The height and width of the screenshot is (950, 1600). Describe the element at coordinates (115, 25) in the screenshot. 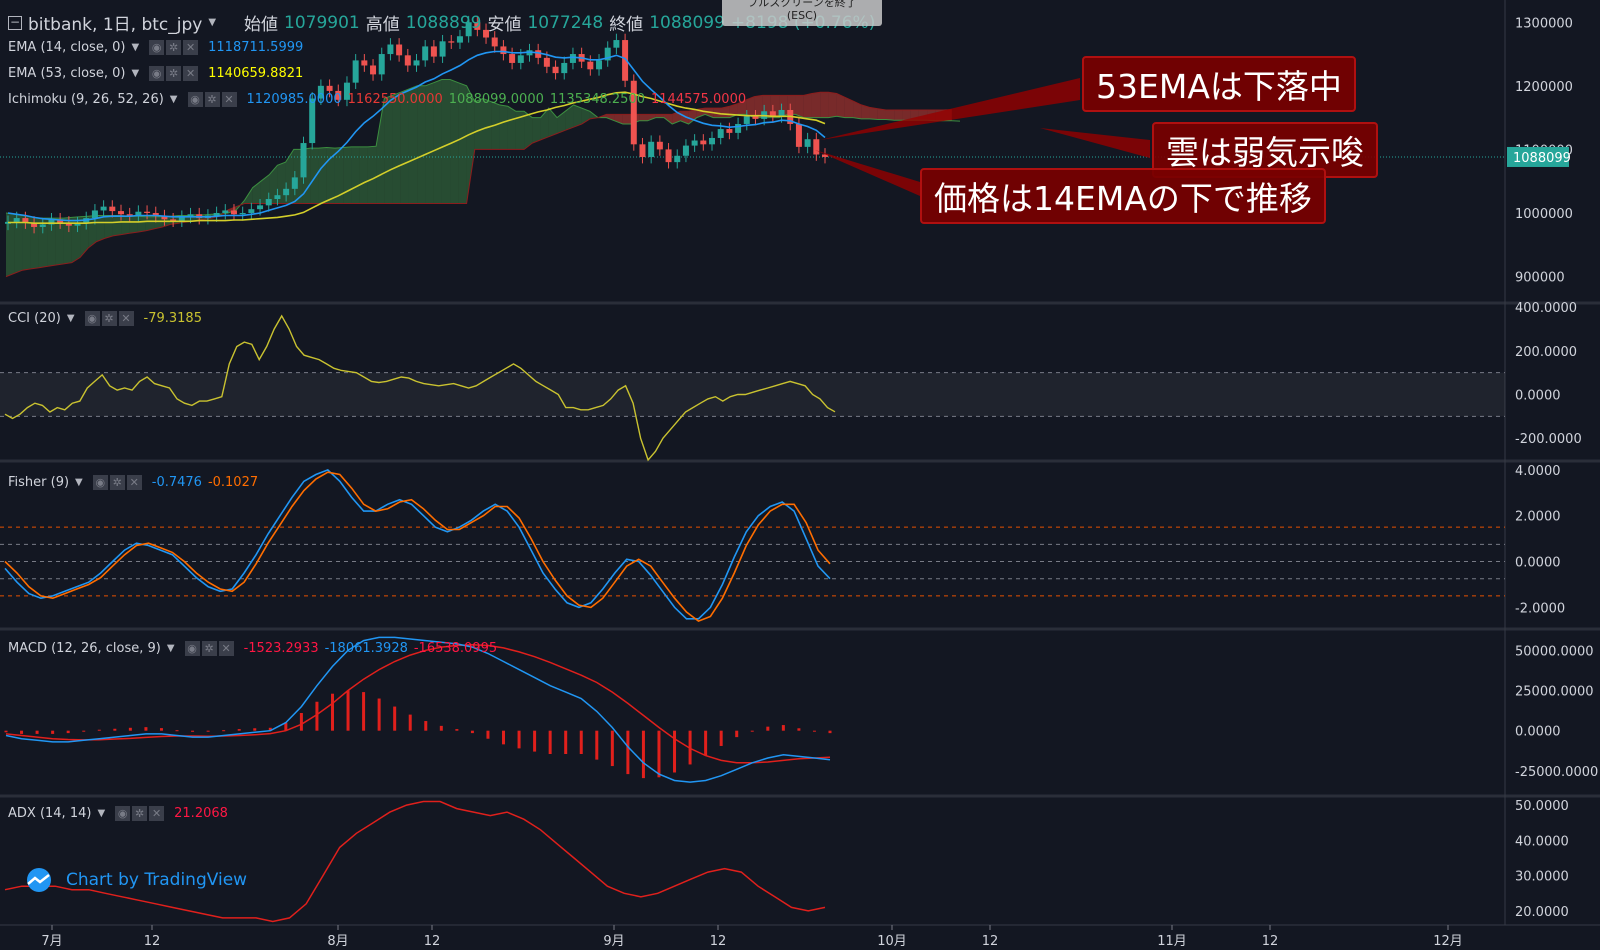

I see `symbol-title: bitbank, 1日, btc_jpy` at that location.